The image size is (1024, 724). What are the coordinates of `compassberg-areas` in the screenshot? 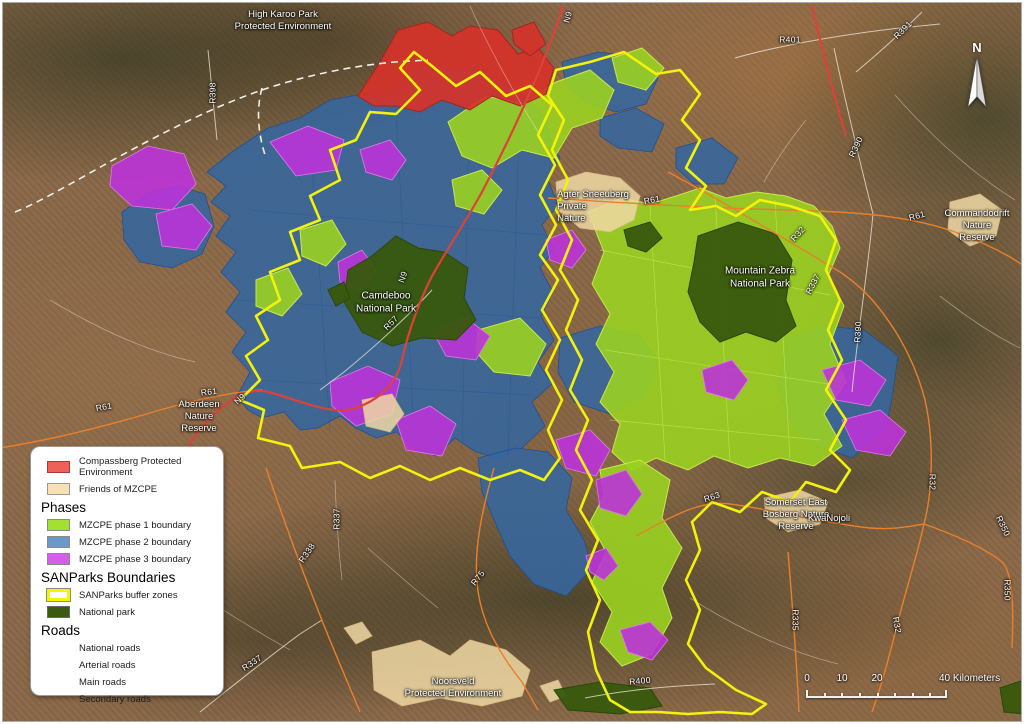 It's located at (456, 67).